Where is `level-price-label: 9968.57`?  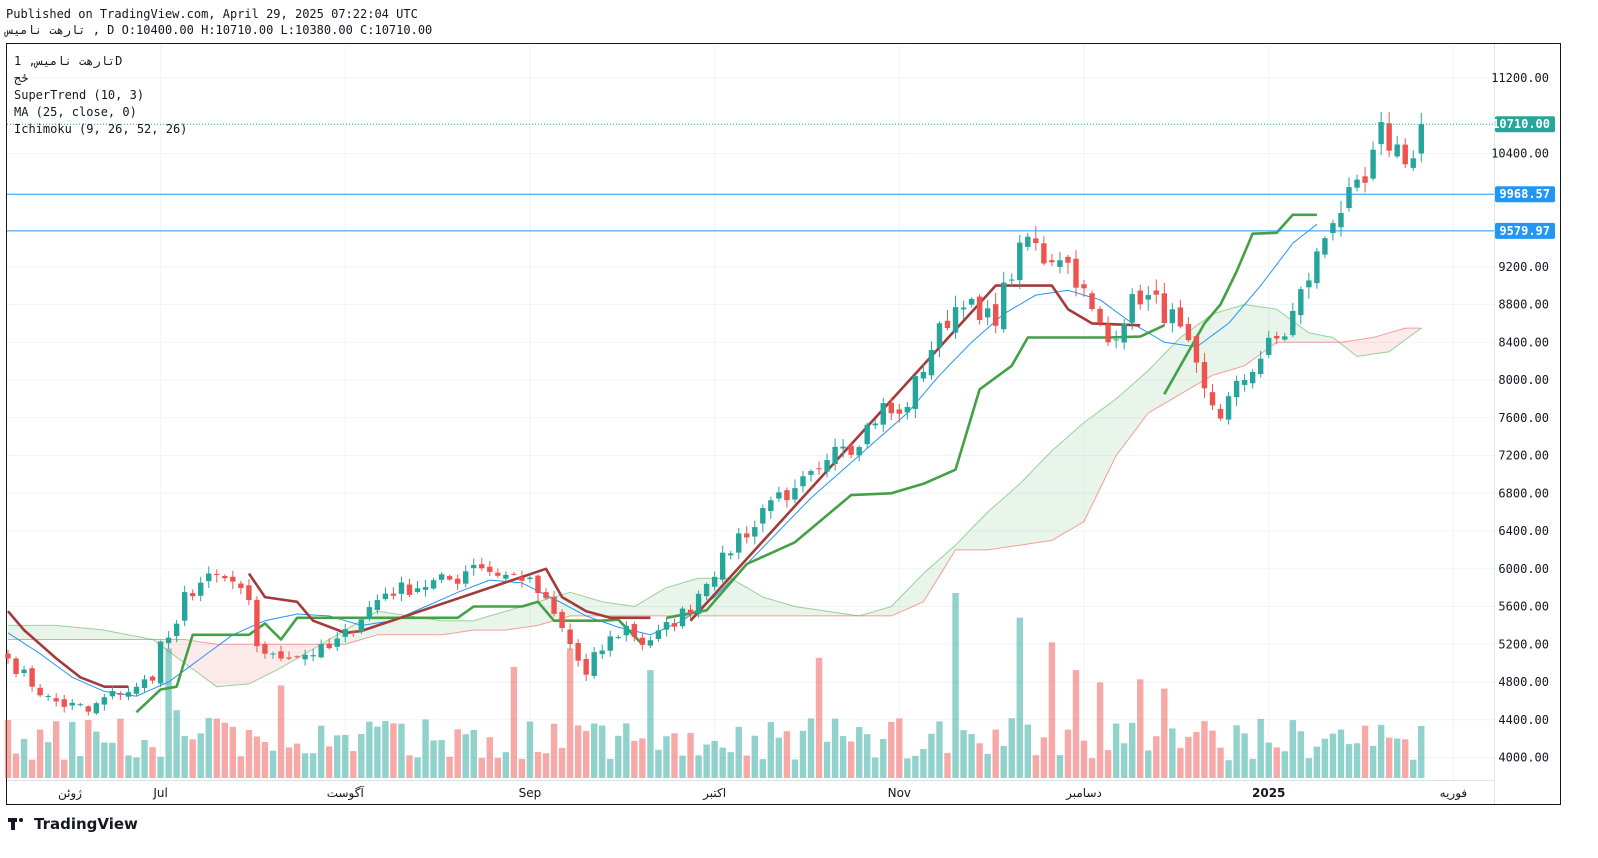 level-price-label: 9968.57 is located at coordinates (1525, 194).